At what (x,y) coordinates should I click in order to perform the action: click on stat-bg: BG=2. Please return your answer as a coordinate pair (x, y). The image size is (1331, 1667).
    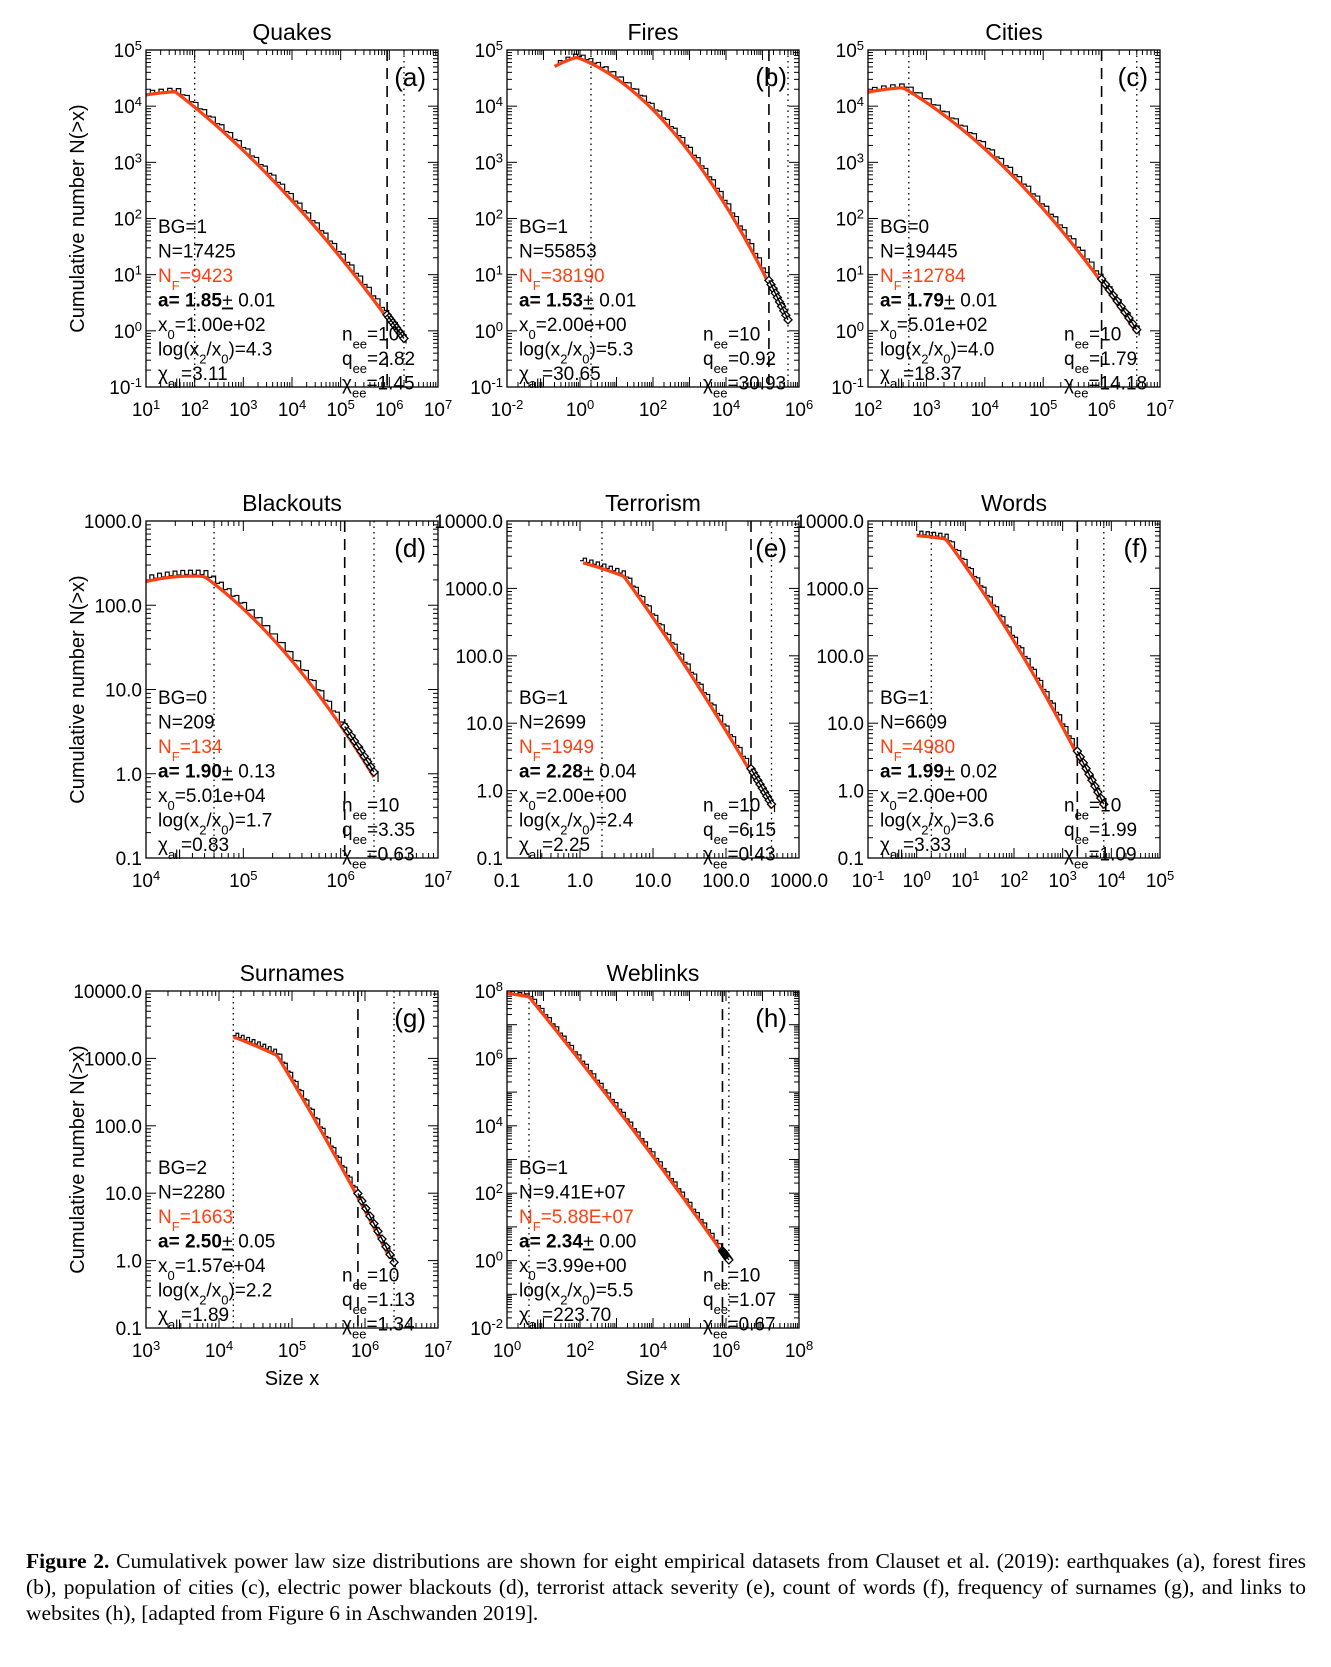
    Looking at the image, I should click on (182, 1168).